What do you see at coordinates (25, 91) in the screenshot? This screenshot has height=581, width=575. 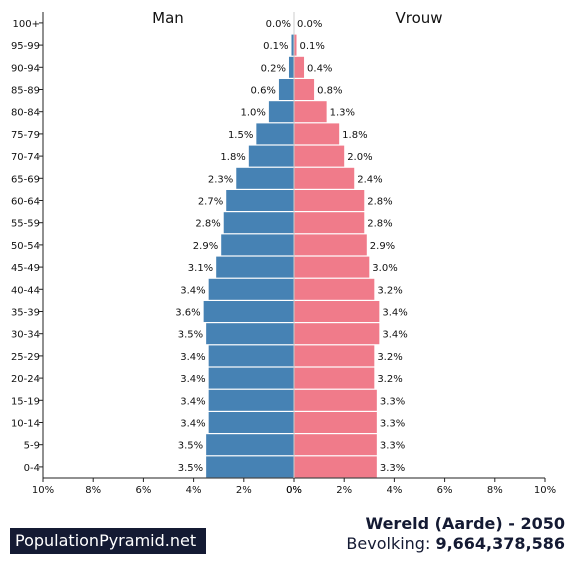 I see `age-group-label: 85-89` at bounding box center [25, 91].